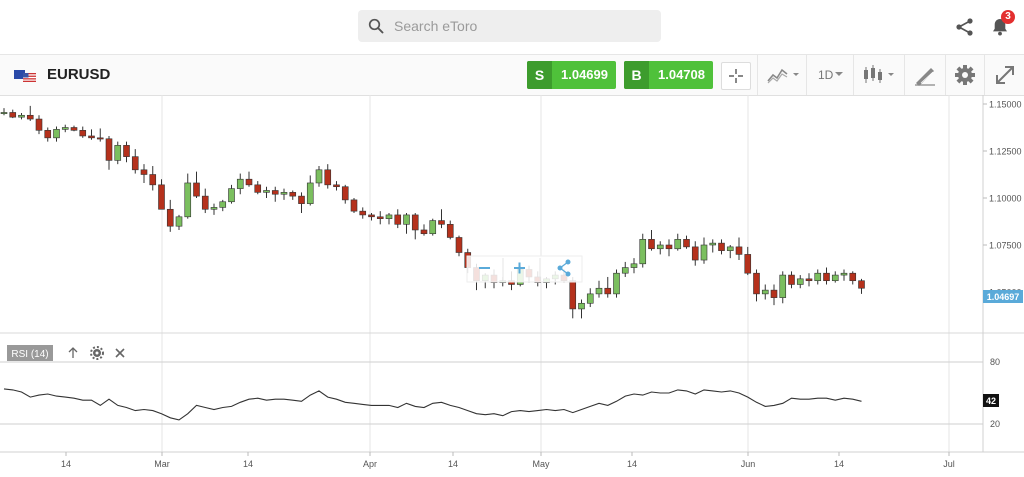 Image resolution: width=1024 pixels, height=477 pixels. I want to click on expand-icon, so click(1005, 75).